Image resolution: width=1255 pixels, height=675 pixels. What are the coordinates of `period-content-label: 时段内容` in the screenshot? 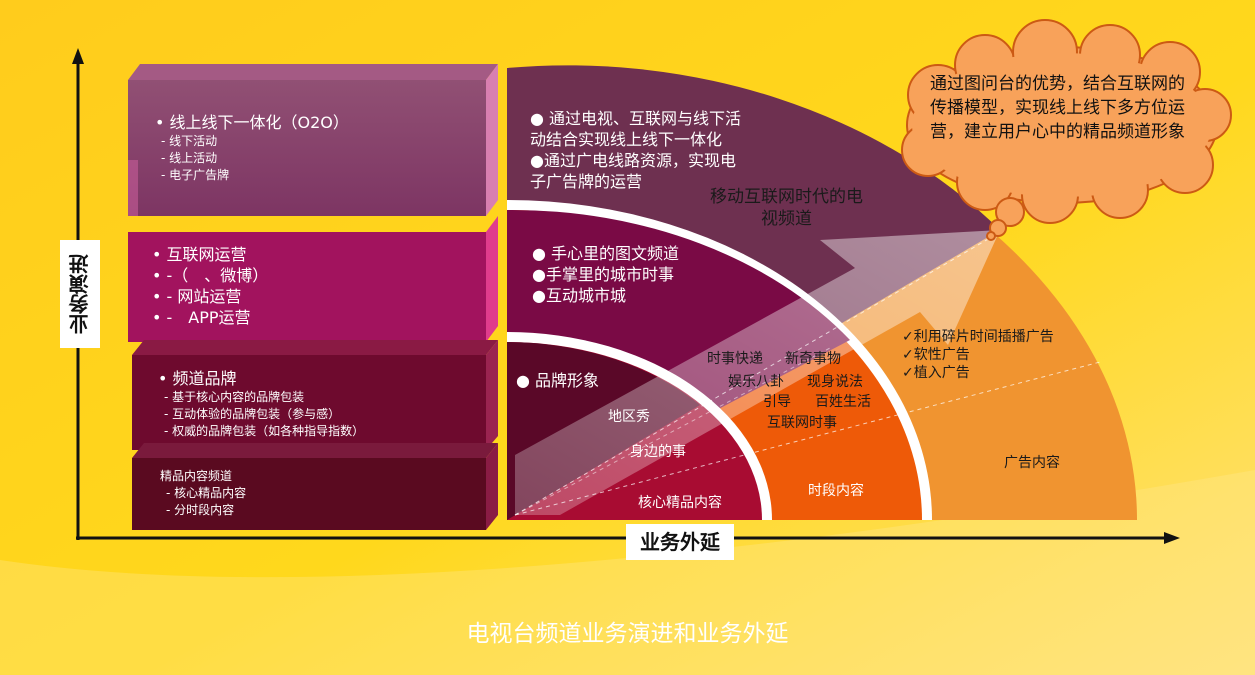 It's located at (836, 491).